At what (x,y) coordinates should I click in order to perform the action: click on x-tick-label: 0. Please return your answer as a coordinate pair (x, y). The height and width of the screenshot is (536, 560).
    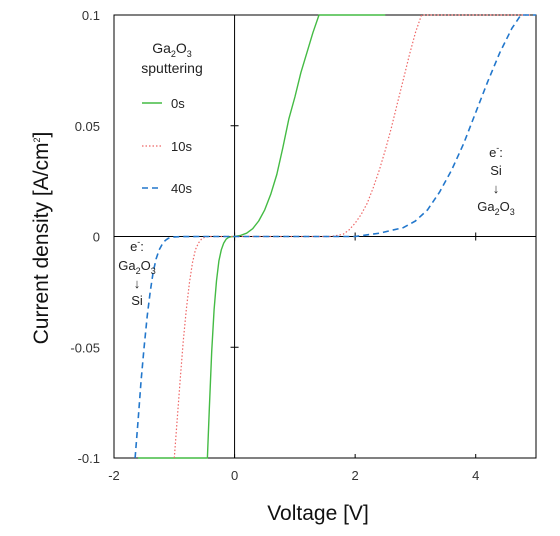
    Looking at the image, I should click on (234, 475).